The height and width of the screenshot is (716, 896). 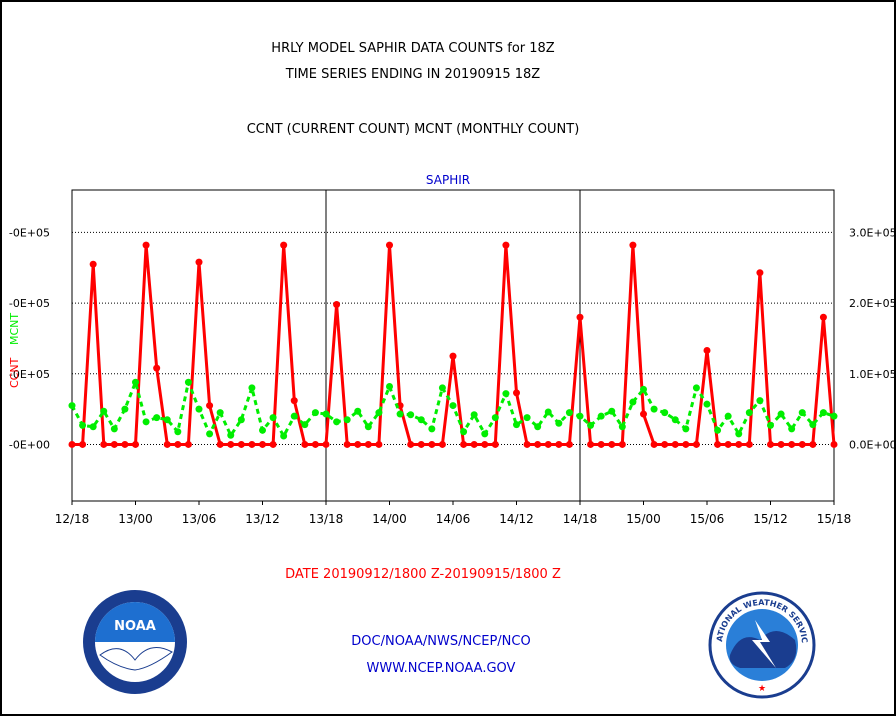 I want to click on title-line-2: TIME SERIES ENDING IN 20190915 18Z, so click(x=413, y=74).